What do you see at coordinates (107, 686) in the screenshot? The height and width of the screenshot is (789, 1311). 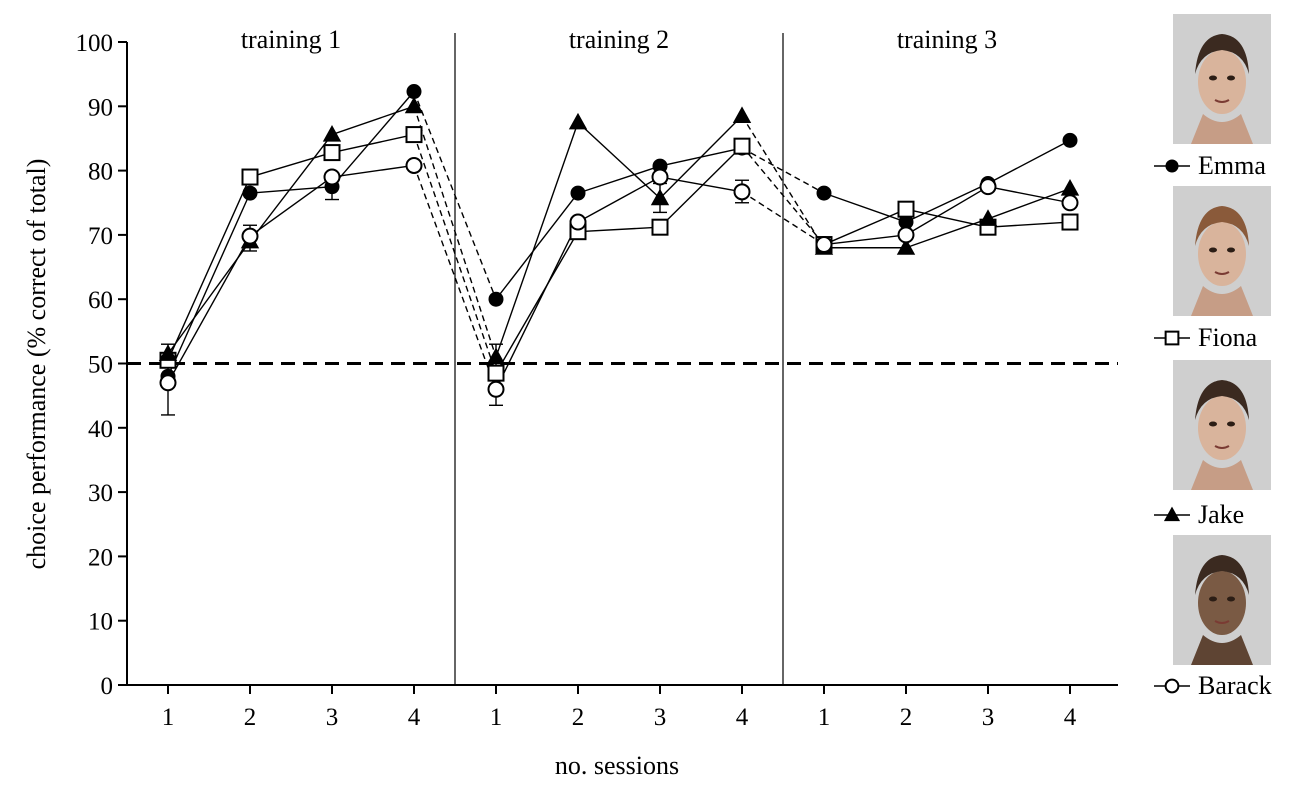 I see `y-tick-label: 0` at bounding box center [107, 686].